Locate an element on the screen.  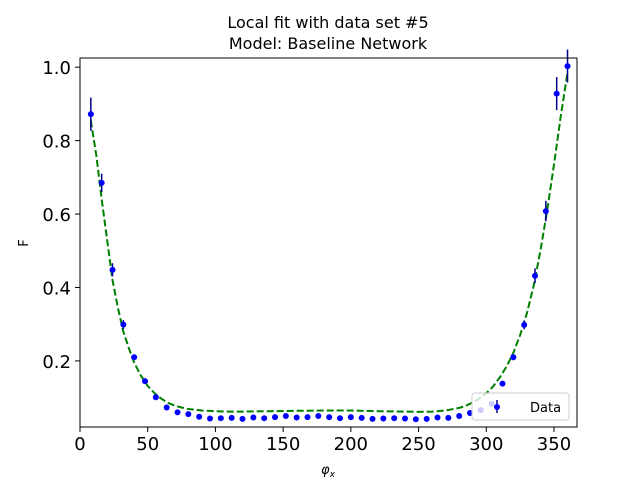
x-axis-label-subscript: x is located at coordinates (332, 475).